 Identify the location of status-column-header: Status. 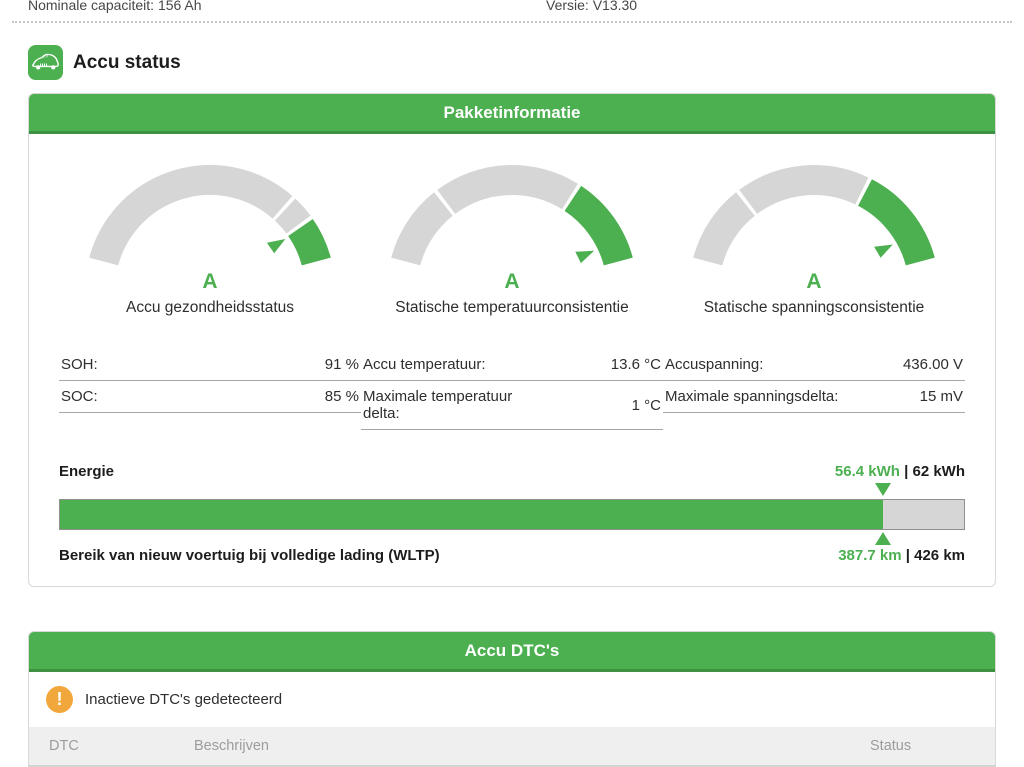
(891, 746).